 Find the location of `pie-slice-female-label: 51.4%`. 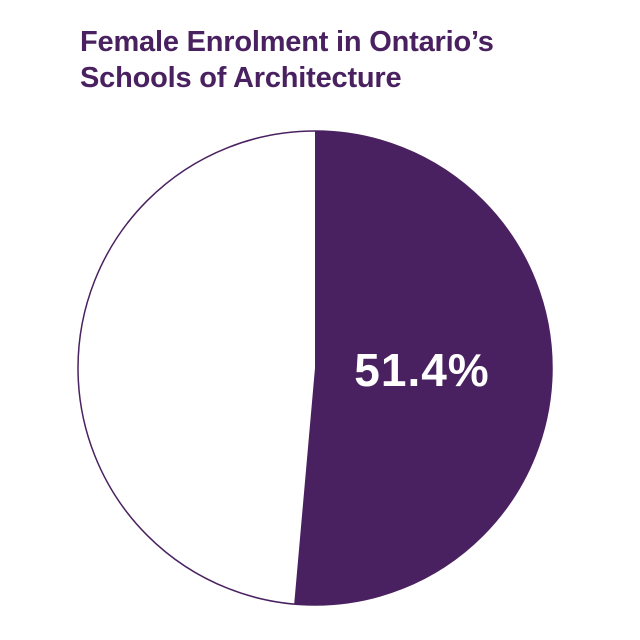

pie-slice-female-label: 51.4% is located at coordinates (421, 370).